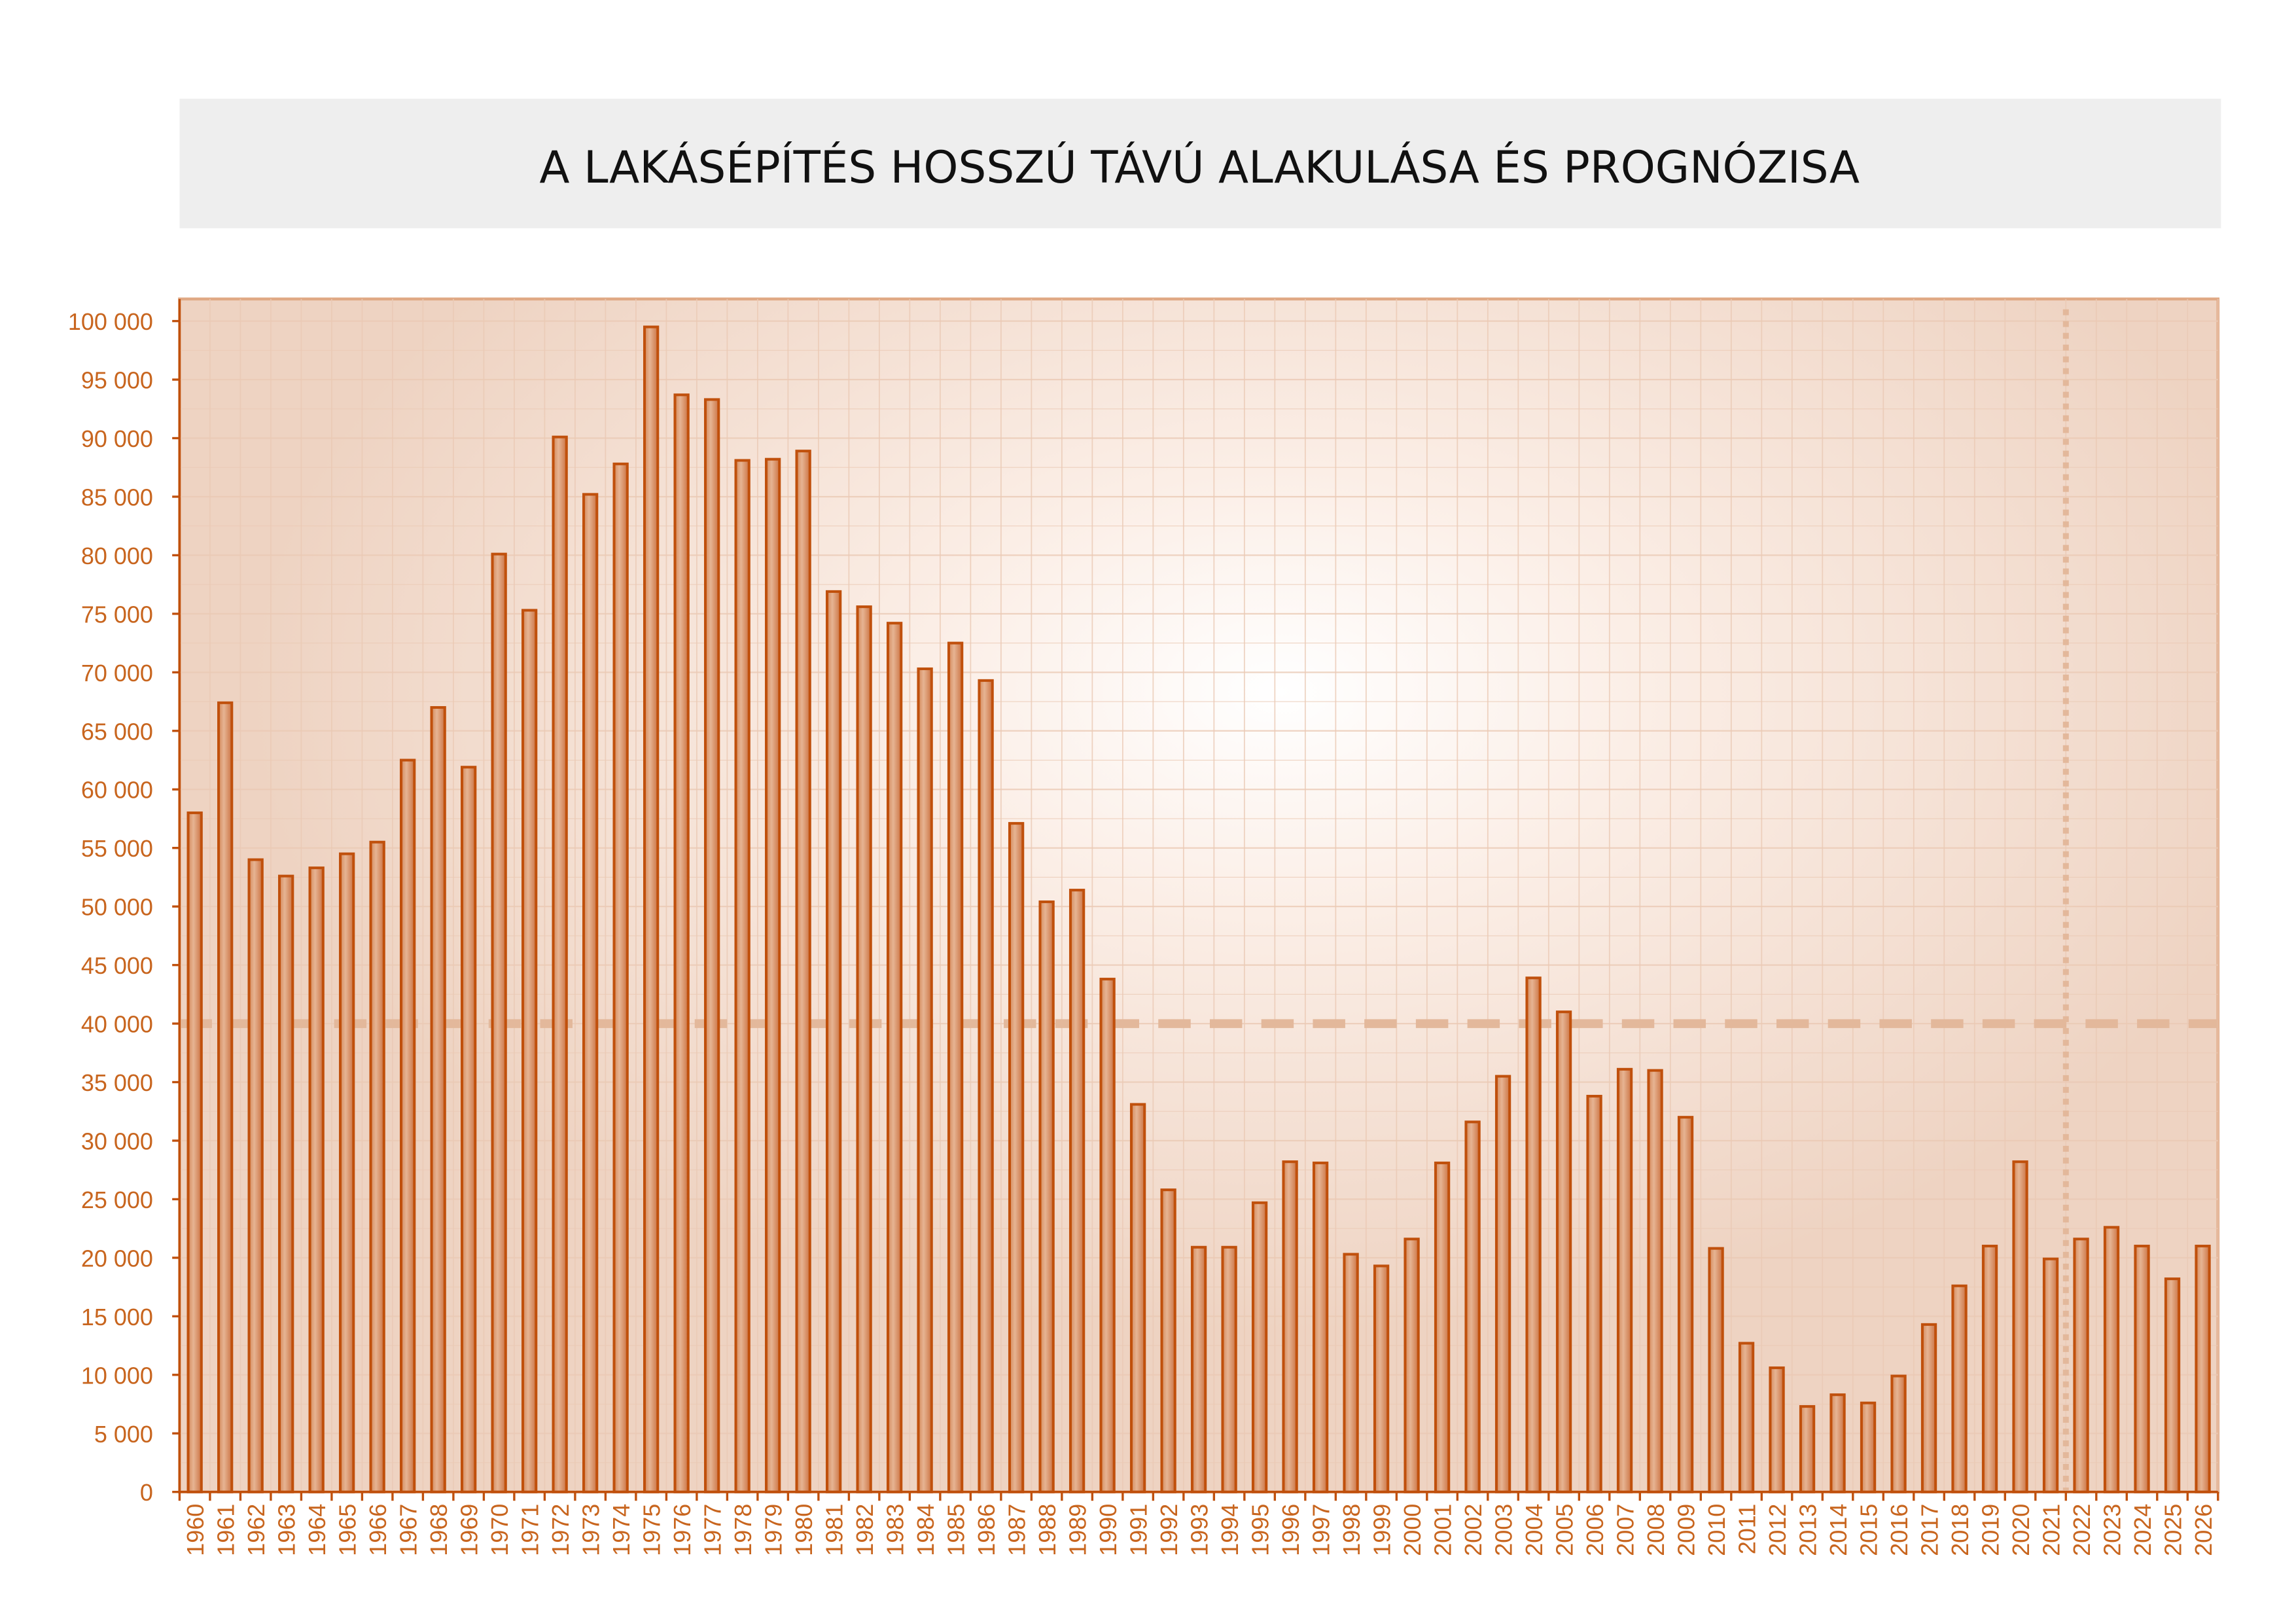 The image size is (2296, 1623). I want to click on y-tick-label: 30 000, so click(117, 1141).